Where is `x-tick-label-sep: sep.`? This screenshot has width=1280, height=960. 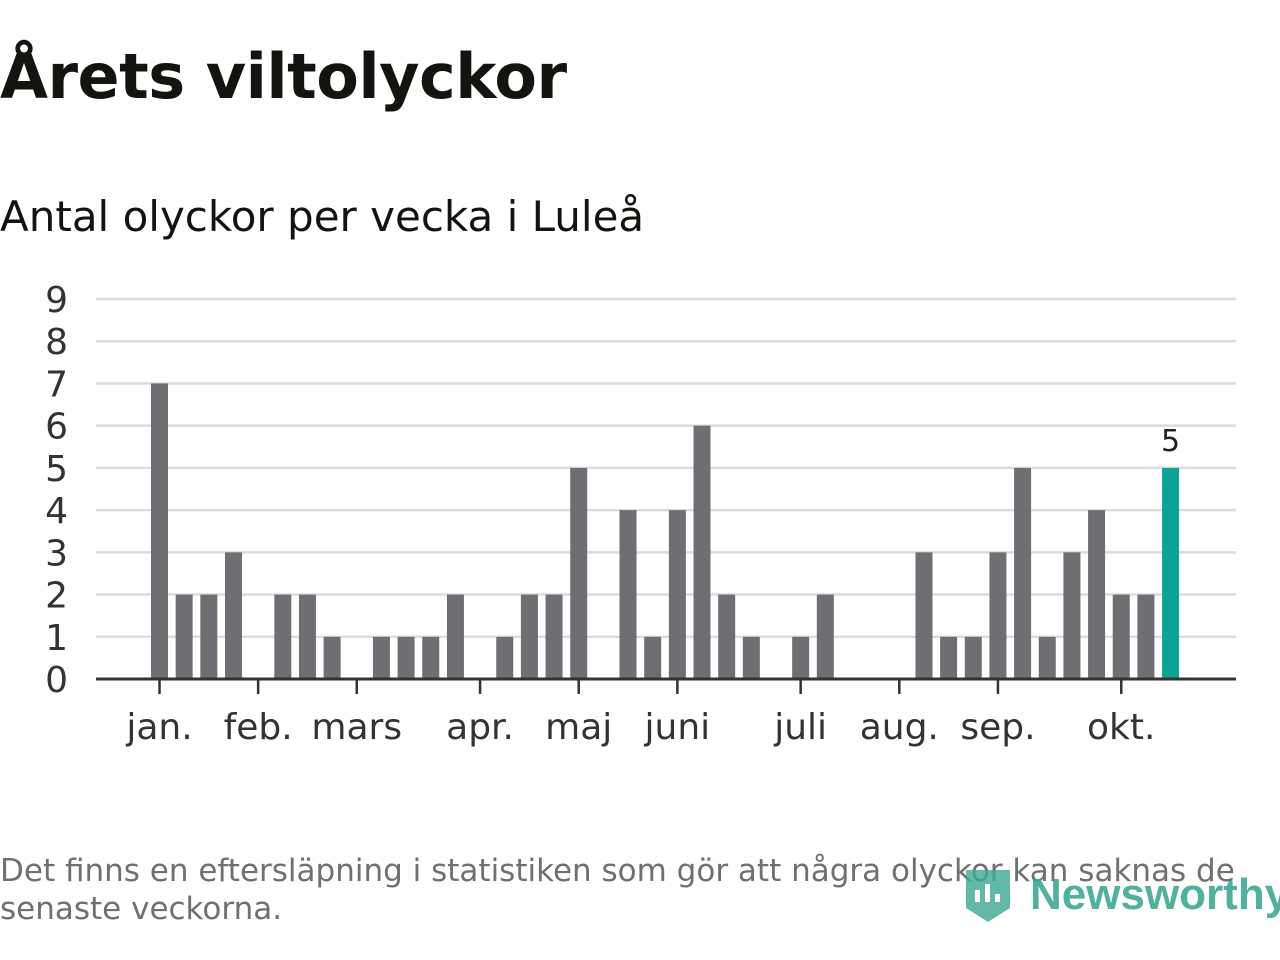 x-tick-label-sep: sep. is located at coordinates (997, 727).